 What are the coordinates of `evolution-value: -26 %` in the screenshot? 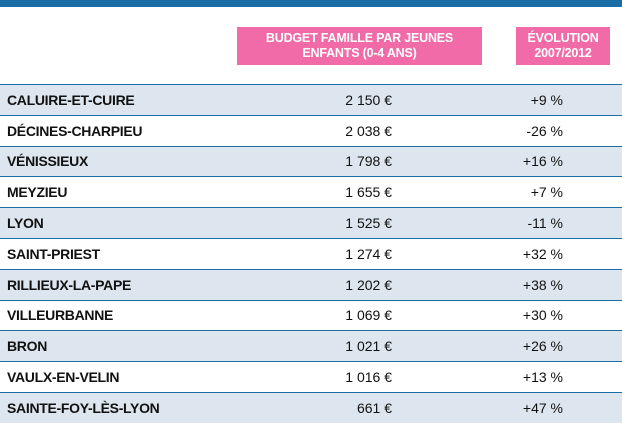 It's located at (544, 130).